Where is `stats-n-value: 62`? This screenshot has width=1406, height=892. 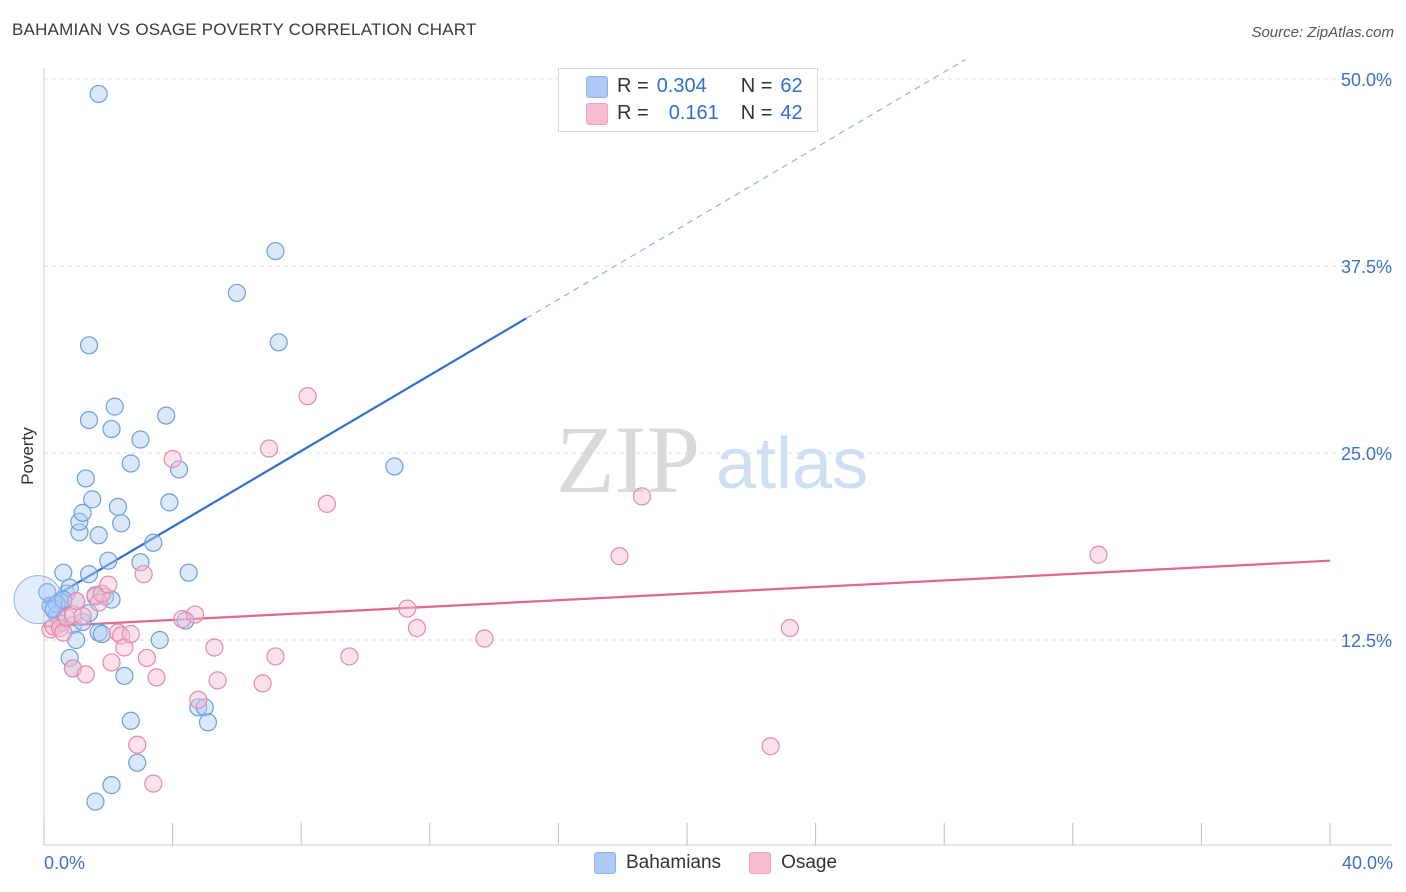
stats-n-value: 62 is located at coordinates (791, 86).